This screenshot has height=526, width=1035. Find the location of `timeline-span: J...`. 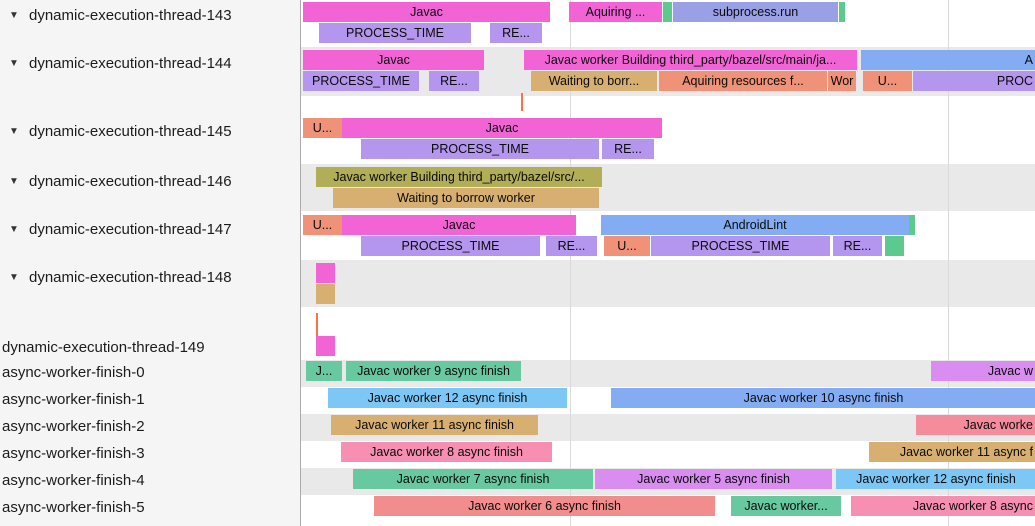

timeline-span: J... is located at coordinates (324, 371).